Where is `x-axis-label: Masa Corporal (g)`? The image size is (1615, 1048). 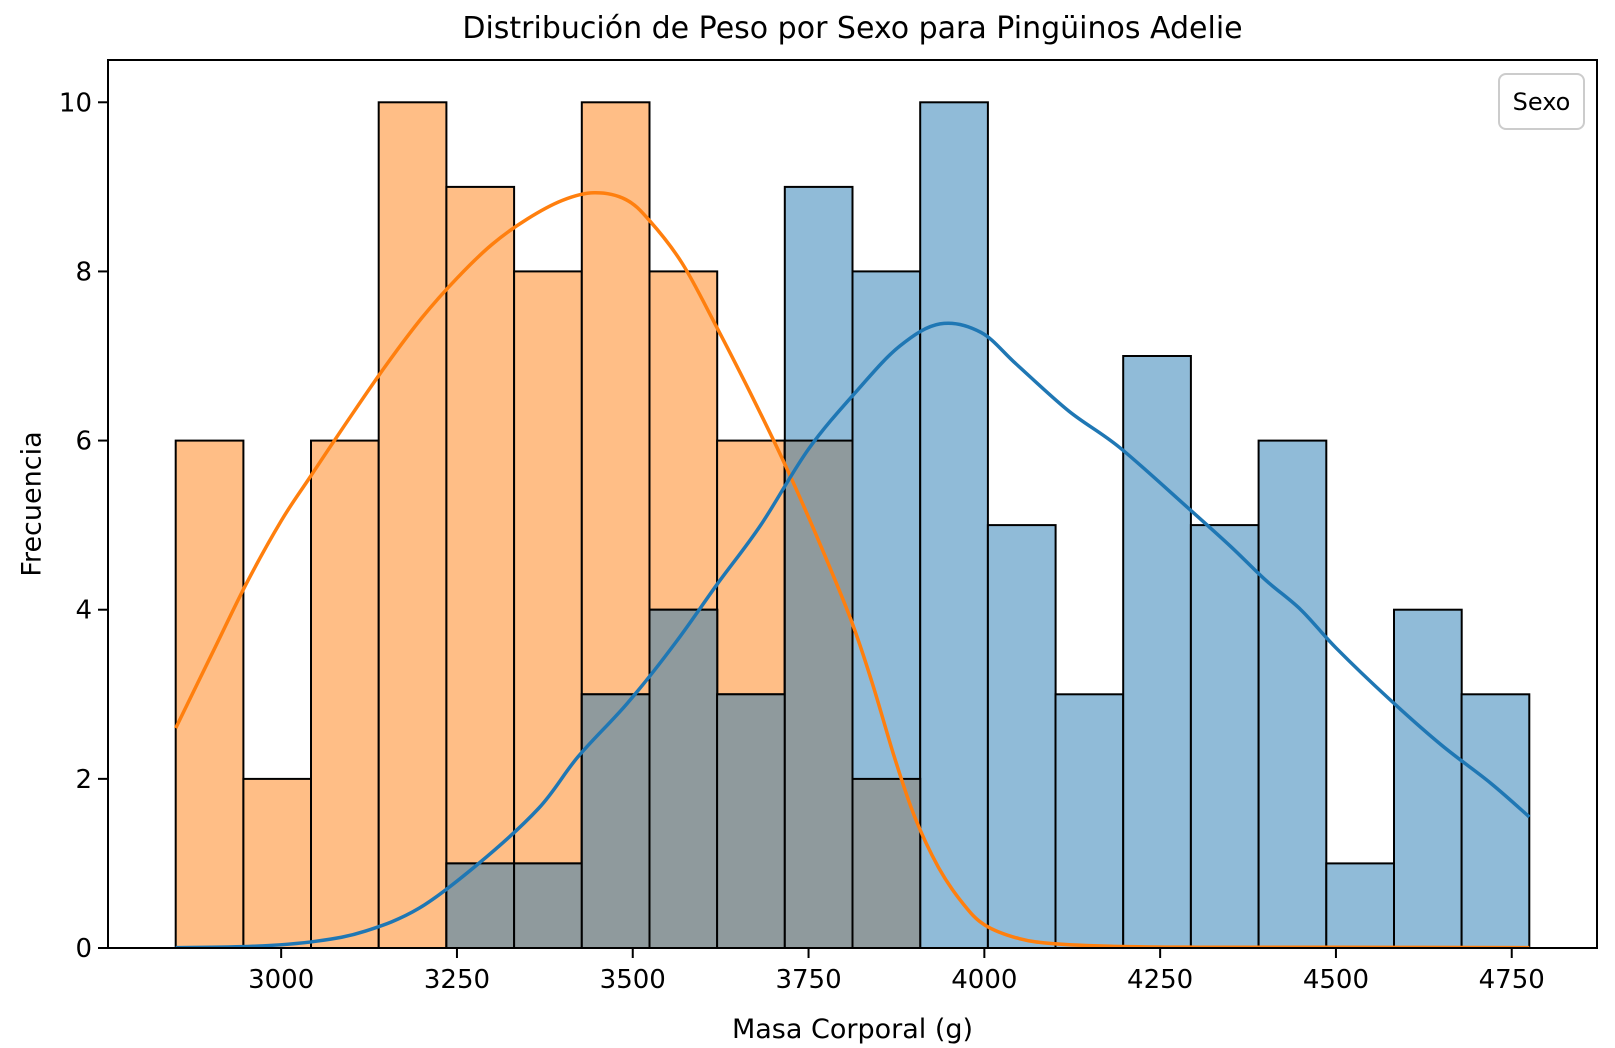 x-axis-label: Masa Corporal (g) is located at coordinates (852, 1029).